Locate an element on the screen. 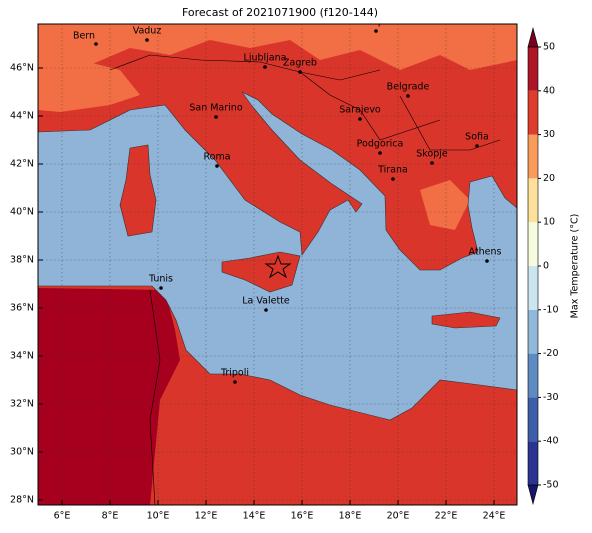  lon-tick-label: 20°E is located at coordinates (398, 516).